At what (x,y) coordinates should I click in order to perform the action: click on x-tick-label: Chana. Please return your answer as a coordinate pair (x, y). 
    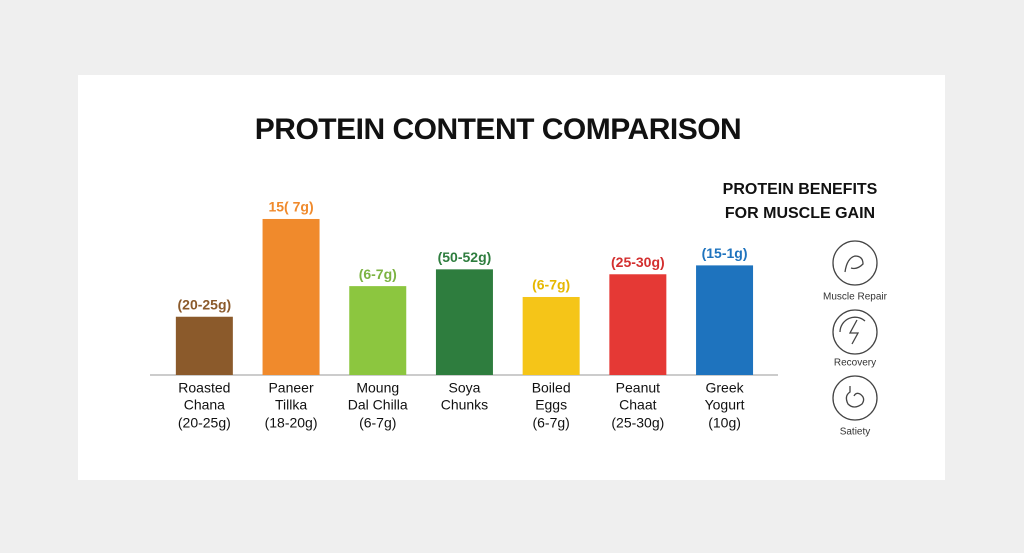
    Looking at the image, I should click on (204, 405).